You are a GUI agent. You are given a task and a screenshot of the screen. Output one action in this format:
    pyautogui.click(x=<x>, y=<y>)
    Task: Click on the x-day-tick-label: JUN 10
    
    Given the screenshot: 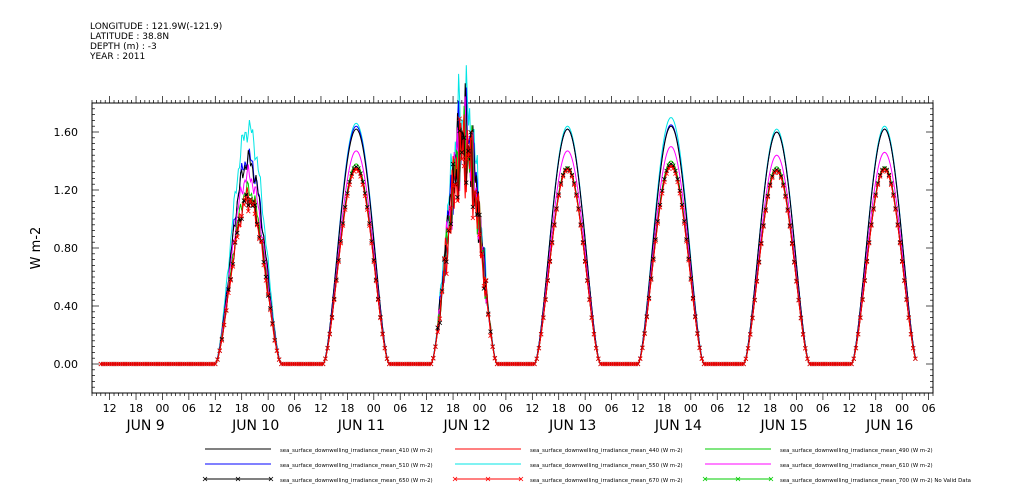 What is the action you would take?
    pyautogui.click(x=255, y=426)
    